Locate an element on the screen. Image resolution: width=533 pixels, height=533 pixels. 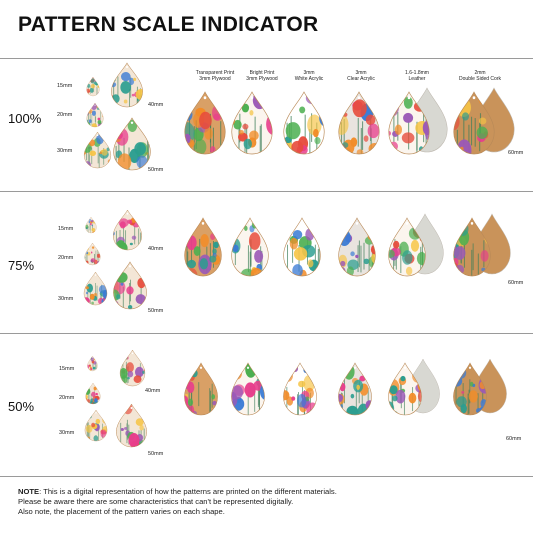
note-label: NOTE is located at coordinates (29, 491).